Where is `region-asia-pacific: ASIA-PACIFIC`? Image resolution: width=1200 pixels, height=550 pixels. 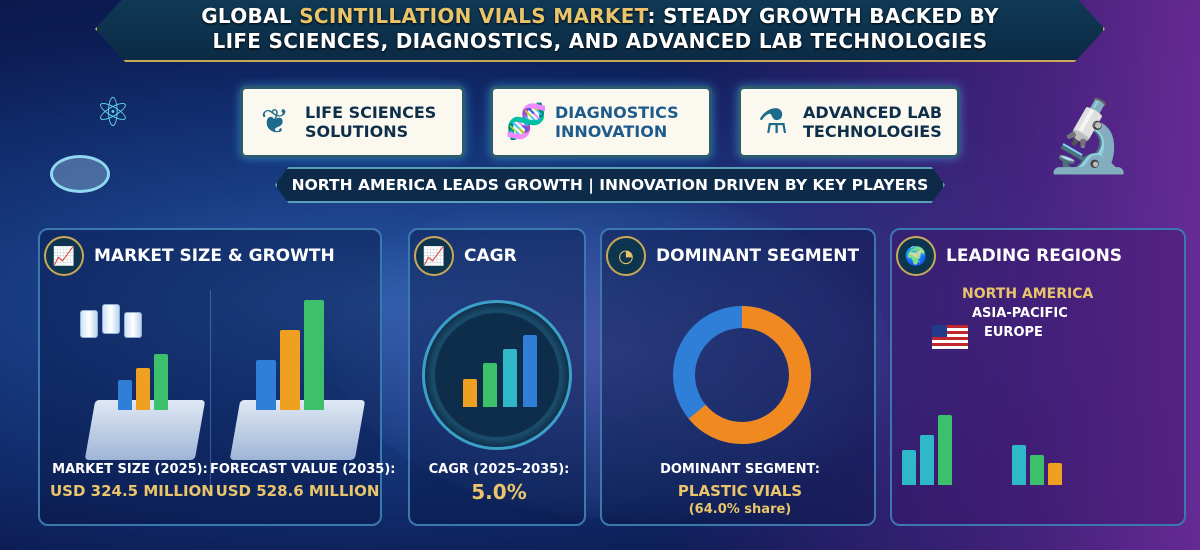
region-asia-pacific: ASIA-PACIFIC is located at coordinates (1020, 313).